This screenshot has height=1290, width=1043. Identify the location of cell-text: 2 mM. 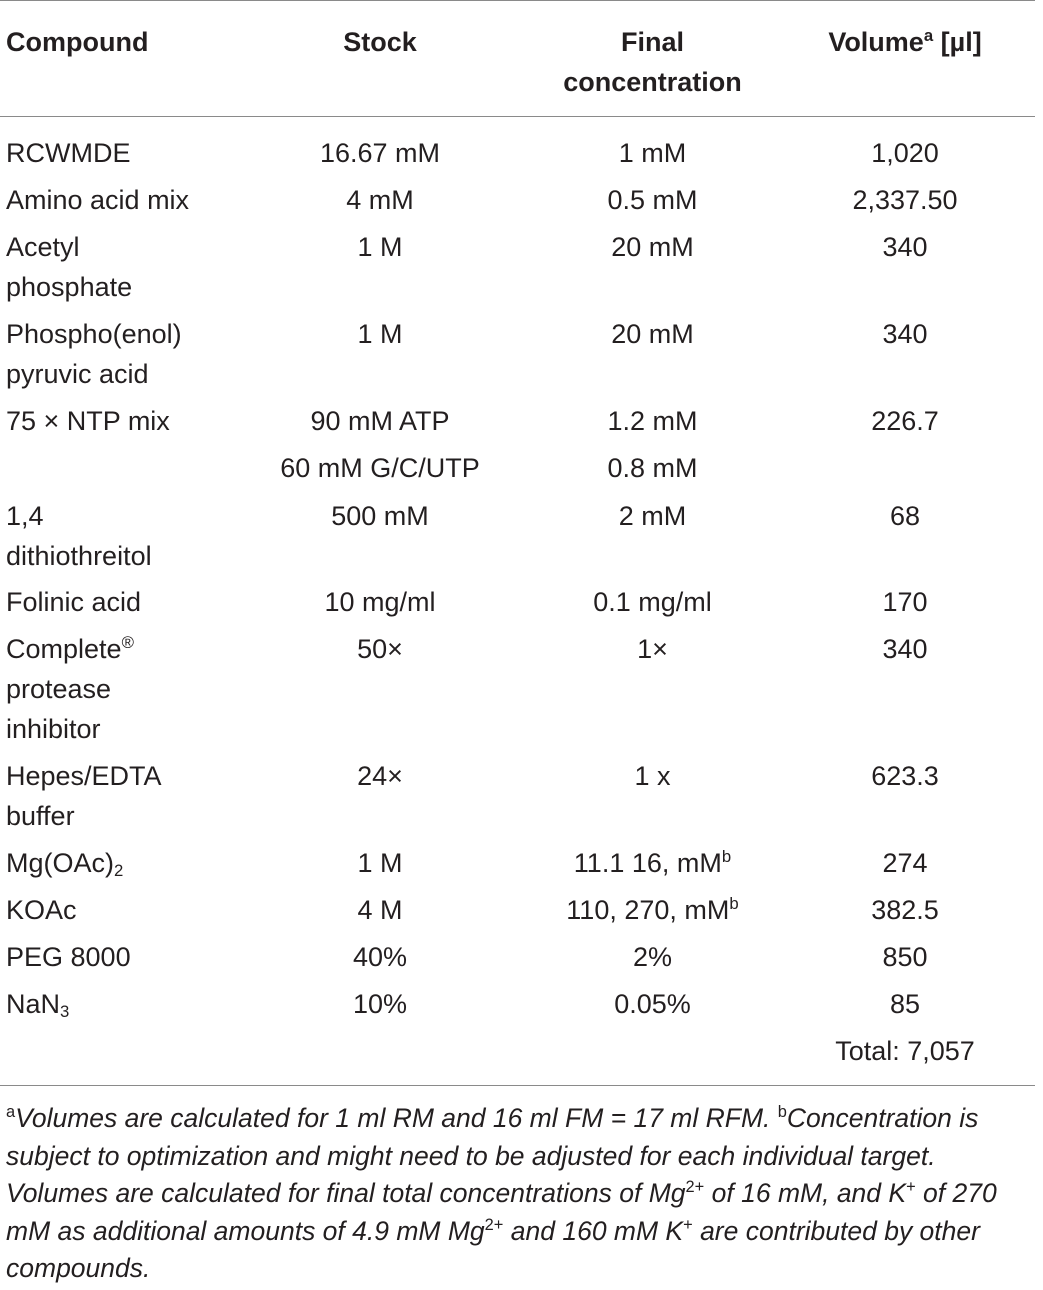
(652, 516).